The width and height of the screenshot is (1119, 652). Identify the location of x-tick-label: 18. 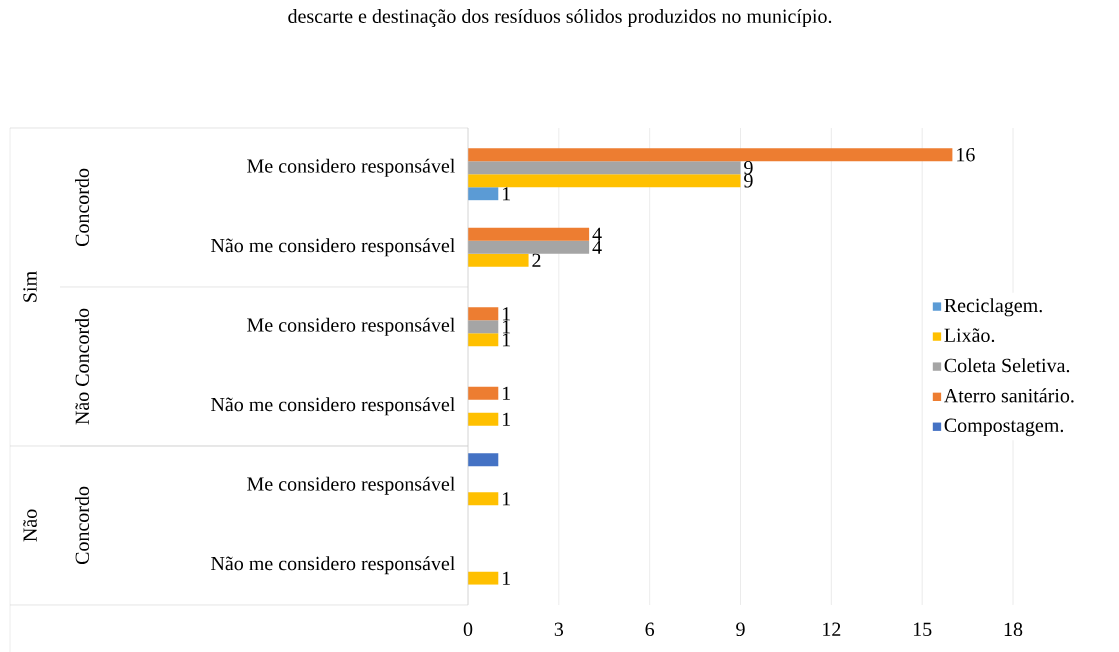
(1013, 629).